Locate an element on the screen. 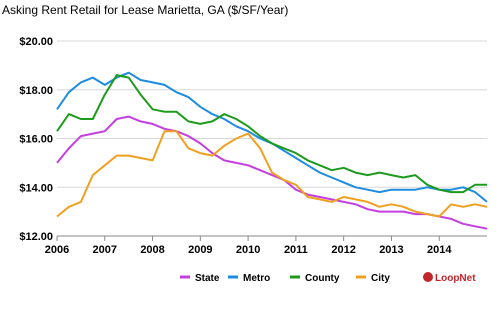 The image size is (500, 325). x-tick-label: 2013 is located at coordinates (391, 250).